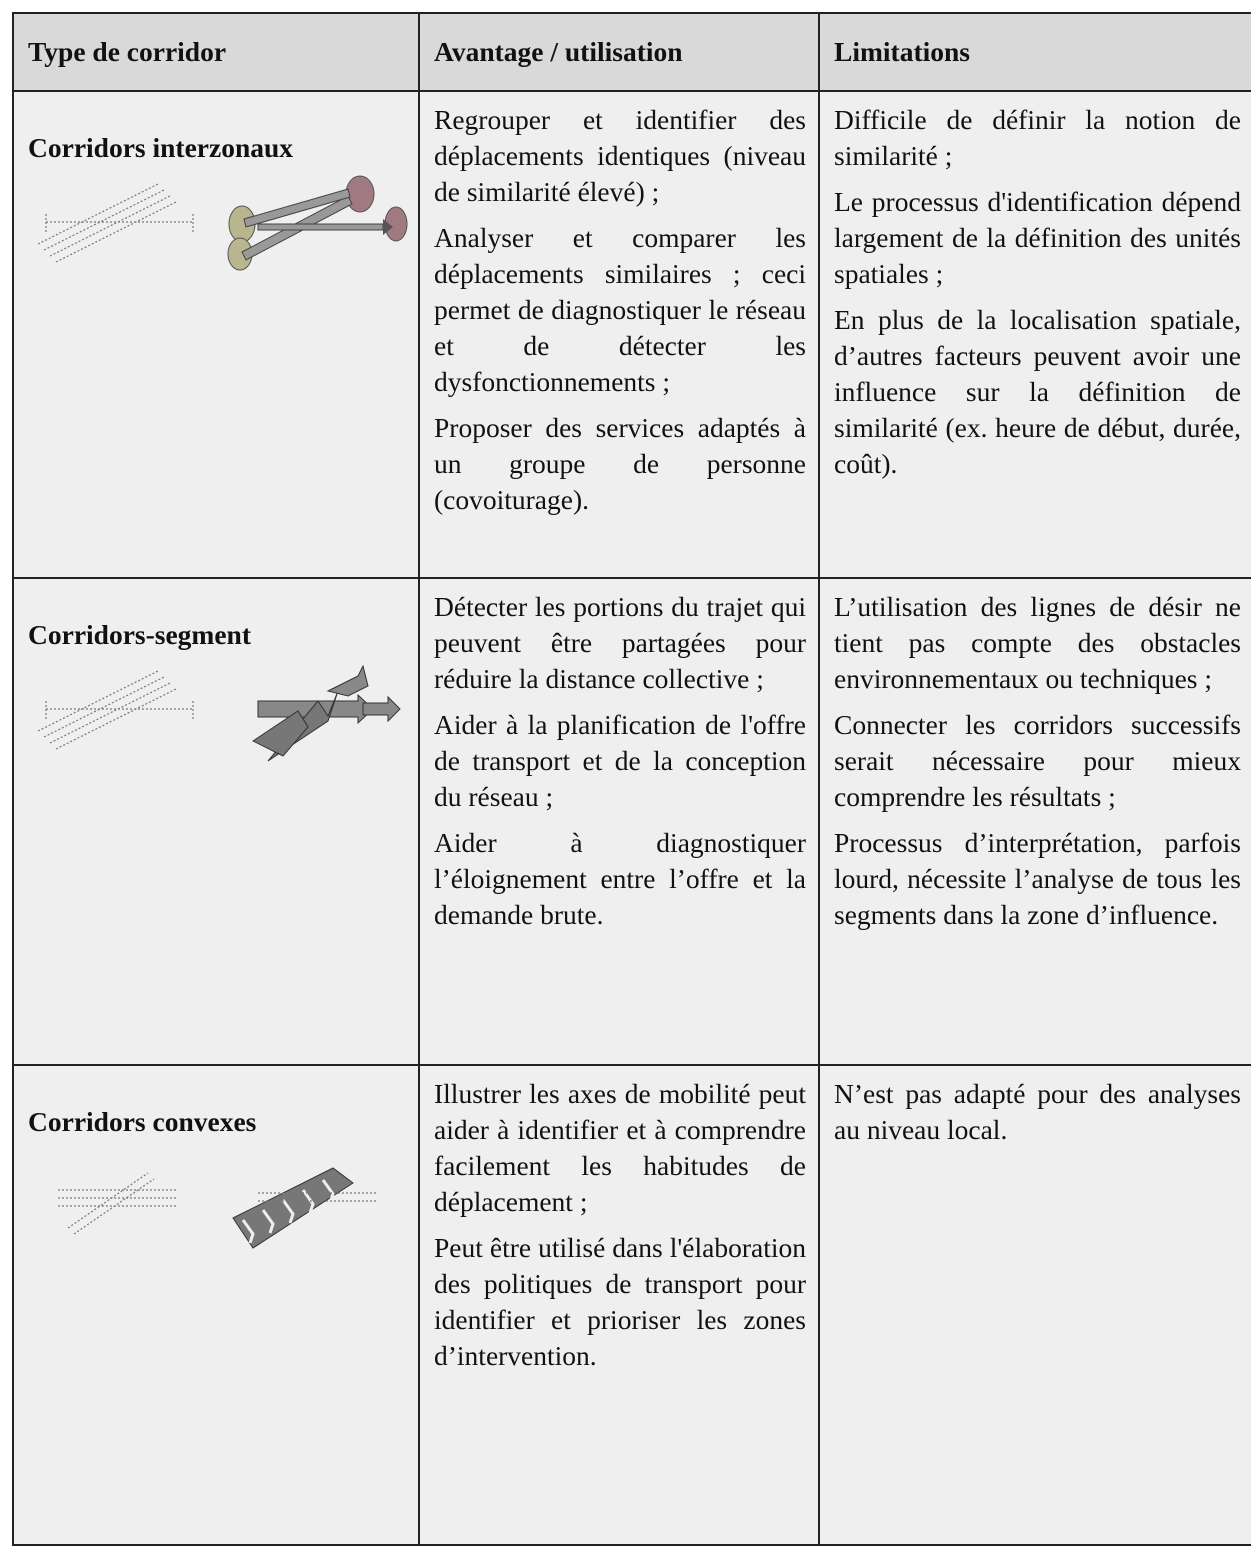 The image size is (1251, 1546). What do you see at coordinates (161, 147) in the screenshot?
I see `corridor-type: Corridors interzonaux` at bounding box center [161, 147].